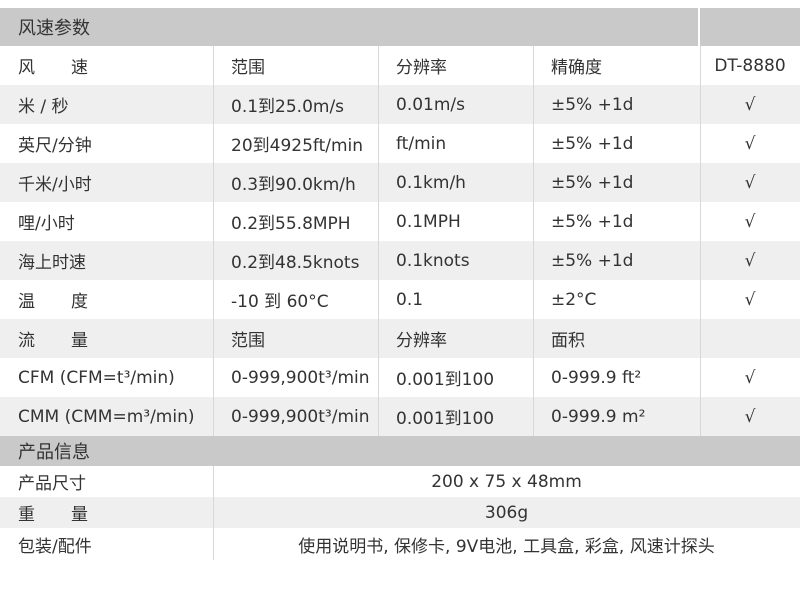 Image resolution: width=800 pixels, height=604 pixels. I want to click on table-cell: 海上时速, so click(106, 260).